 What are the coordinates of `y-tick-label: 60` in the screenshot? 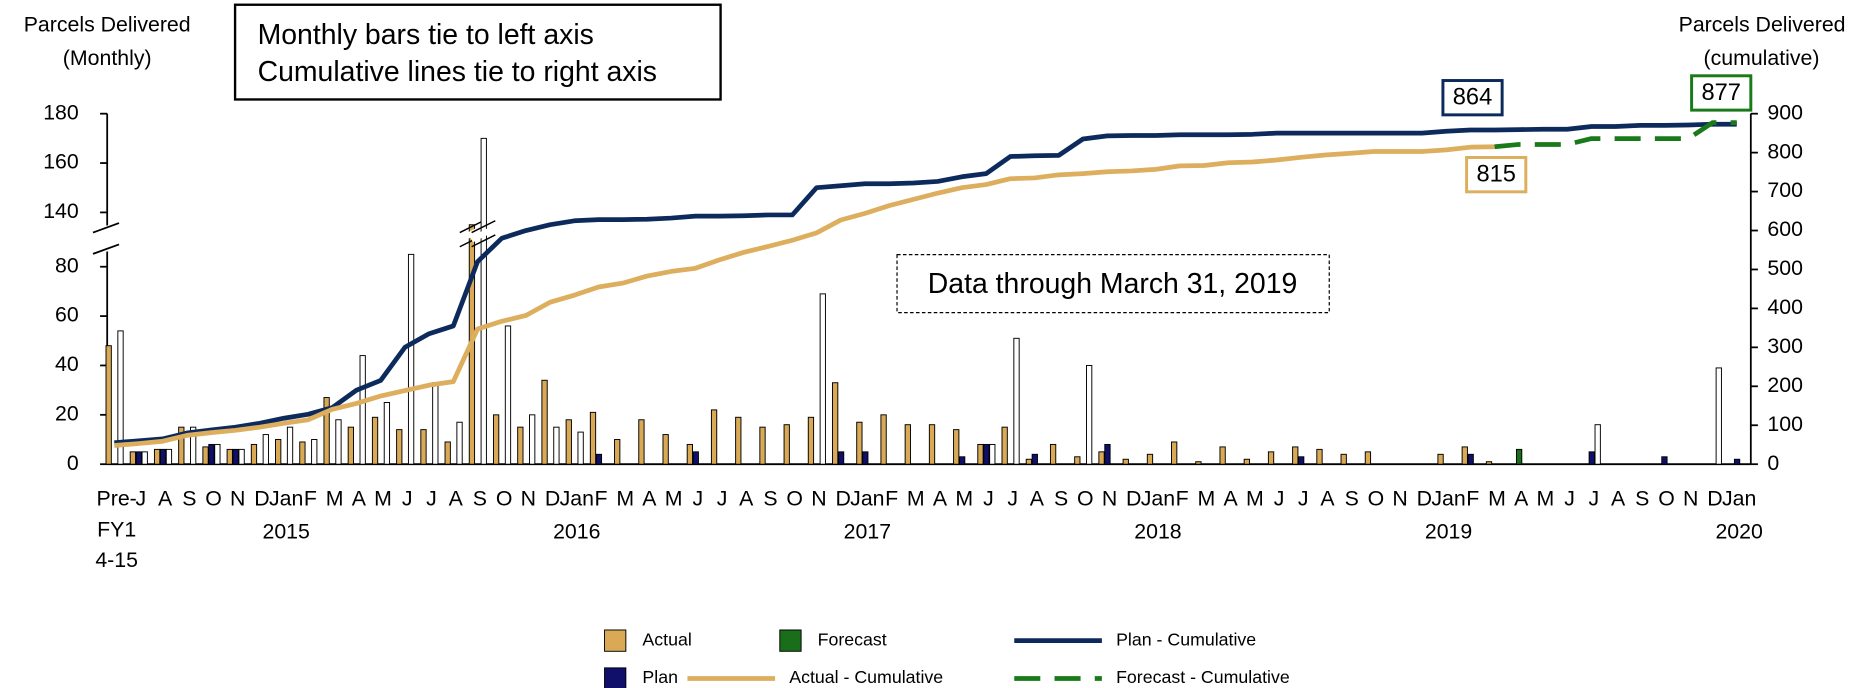 It's located at (67, 315).